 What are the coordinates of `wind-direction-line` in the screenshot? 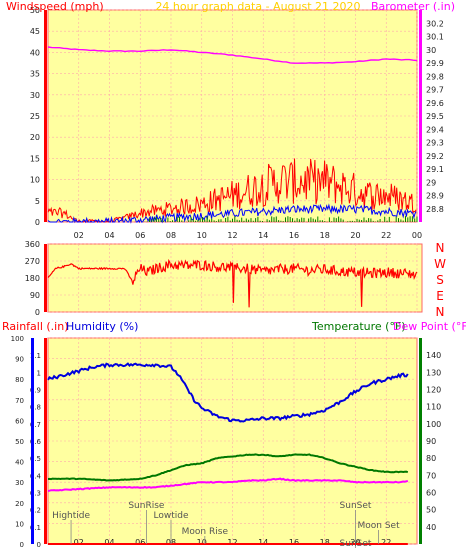 It's located at (232, 283).